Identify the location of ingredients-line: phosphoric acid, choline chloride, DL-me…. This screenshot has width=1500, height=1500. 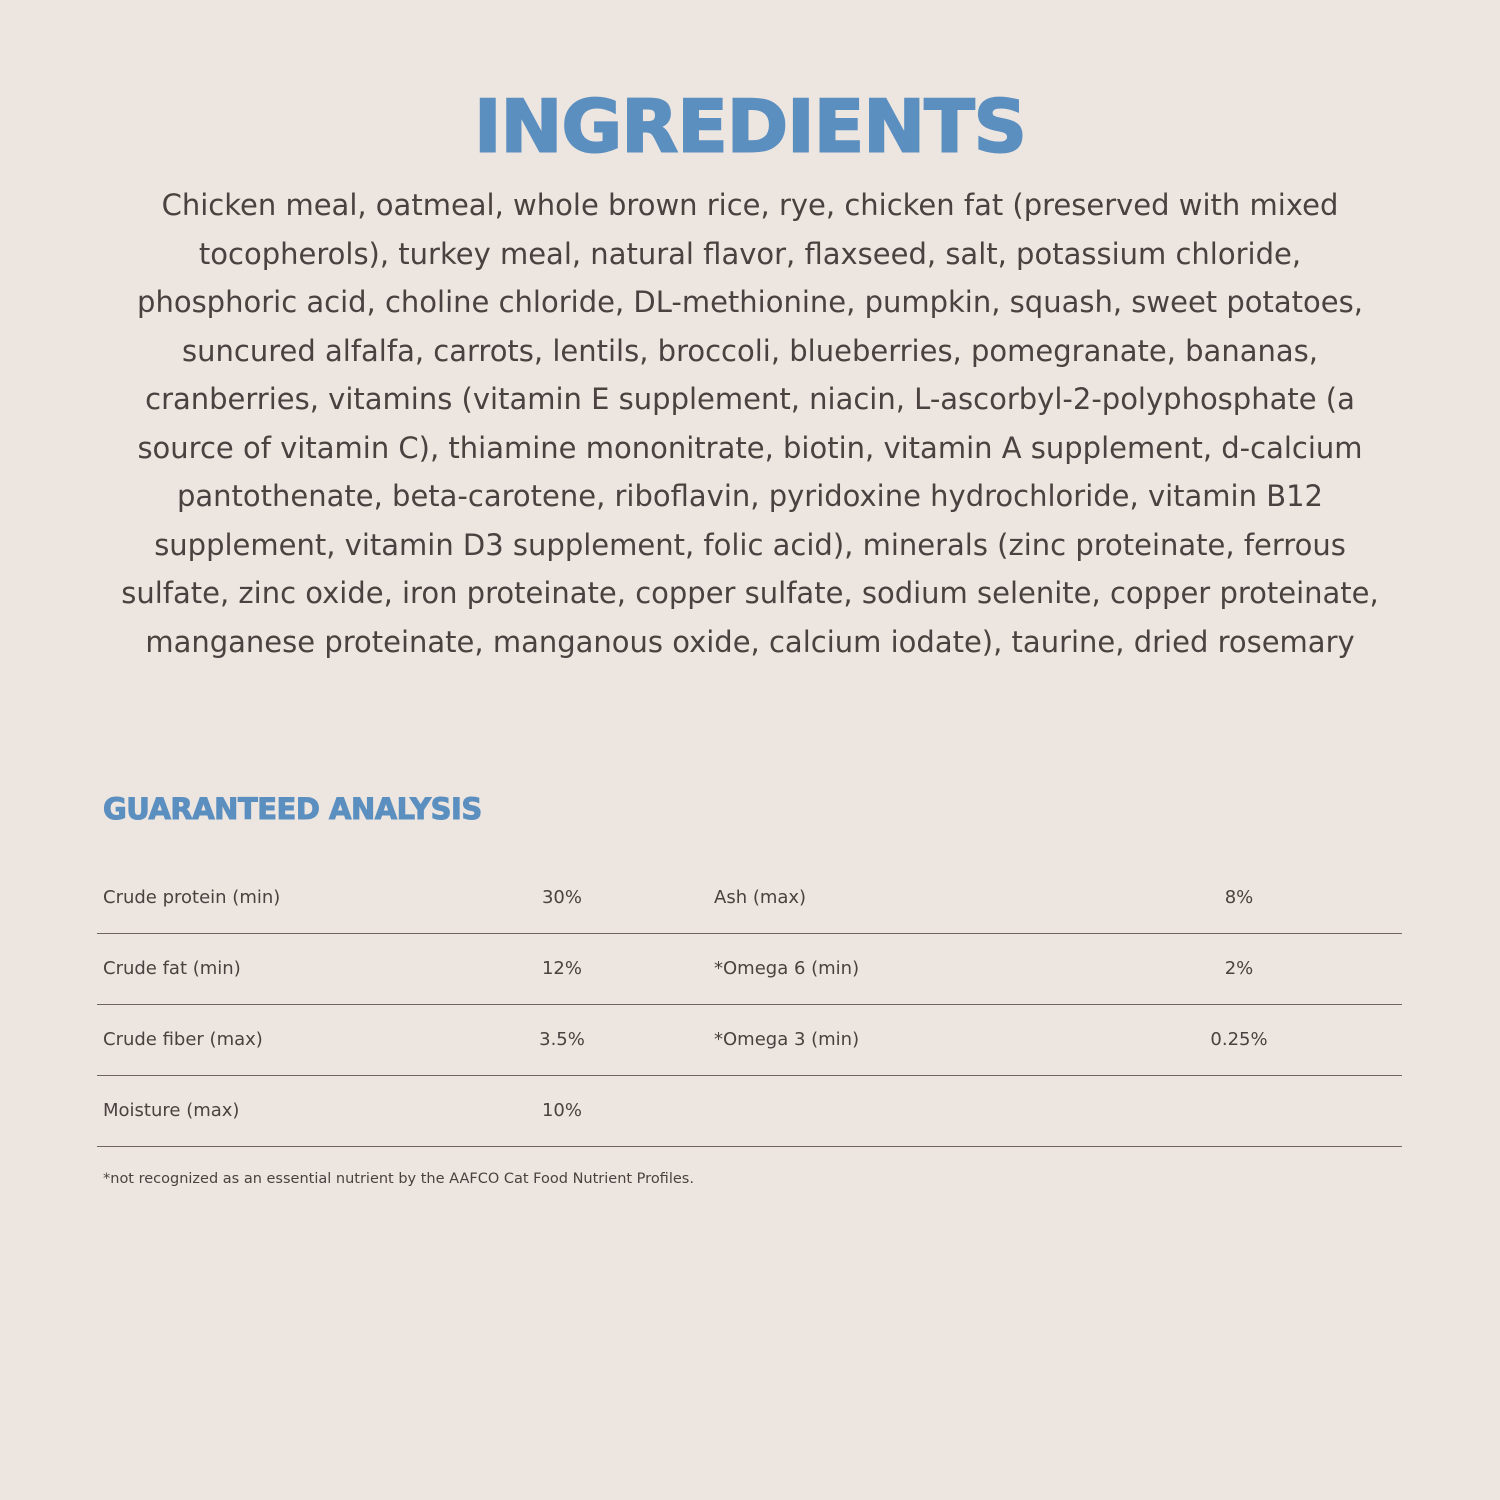
(750, 302).